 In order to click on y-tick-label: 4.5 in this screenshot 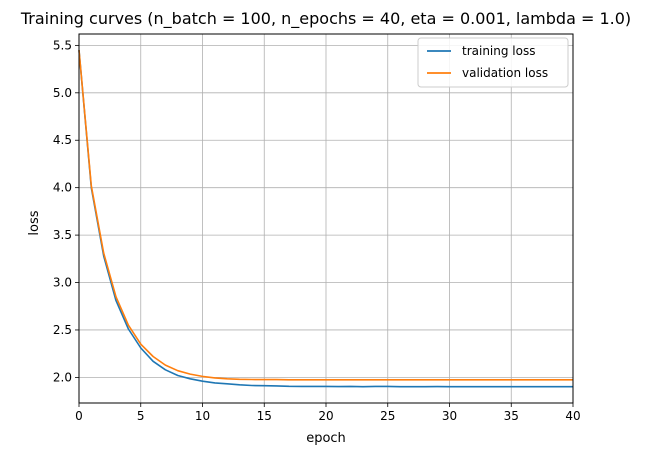, I will do `click(62, 140)`.